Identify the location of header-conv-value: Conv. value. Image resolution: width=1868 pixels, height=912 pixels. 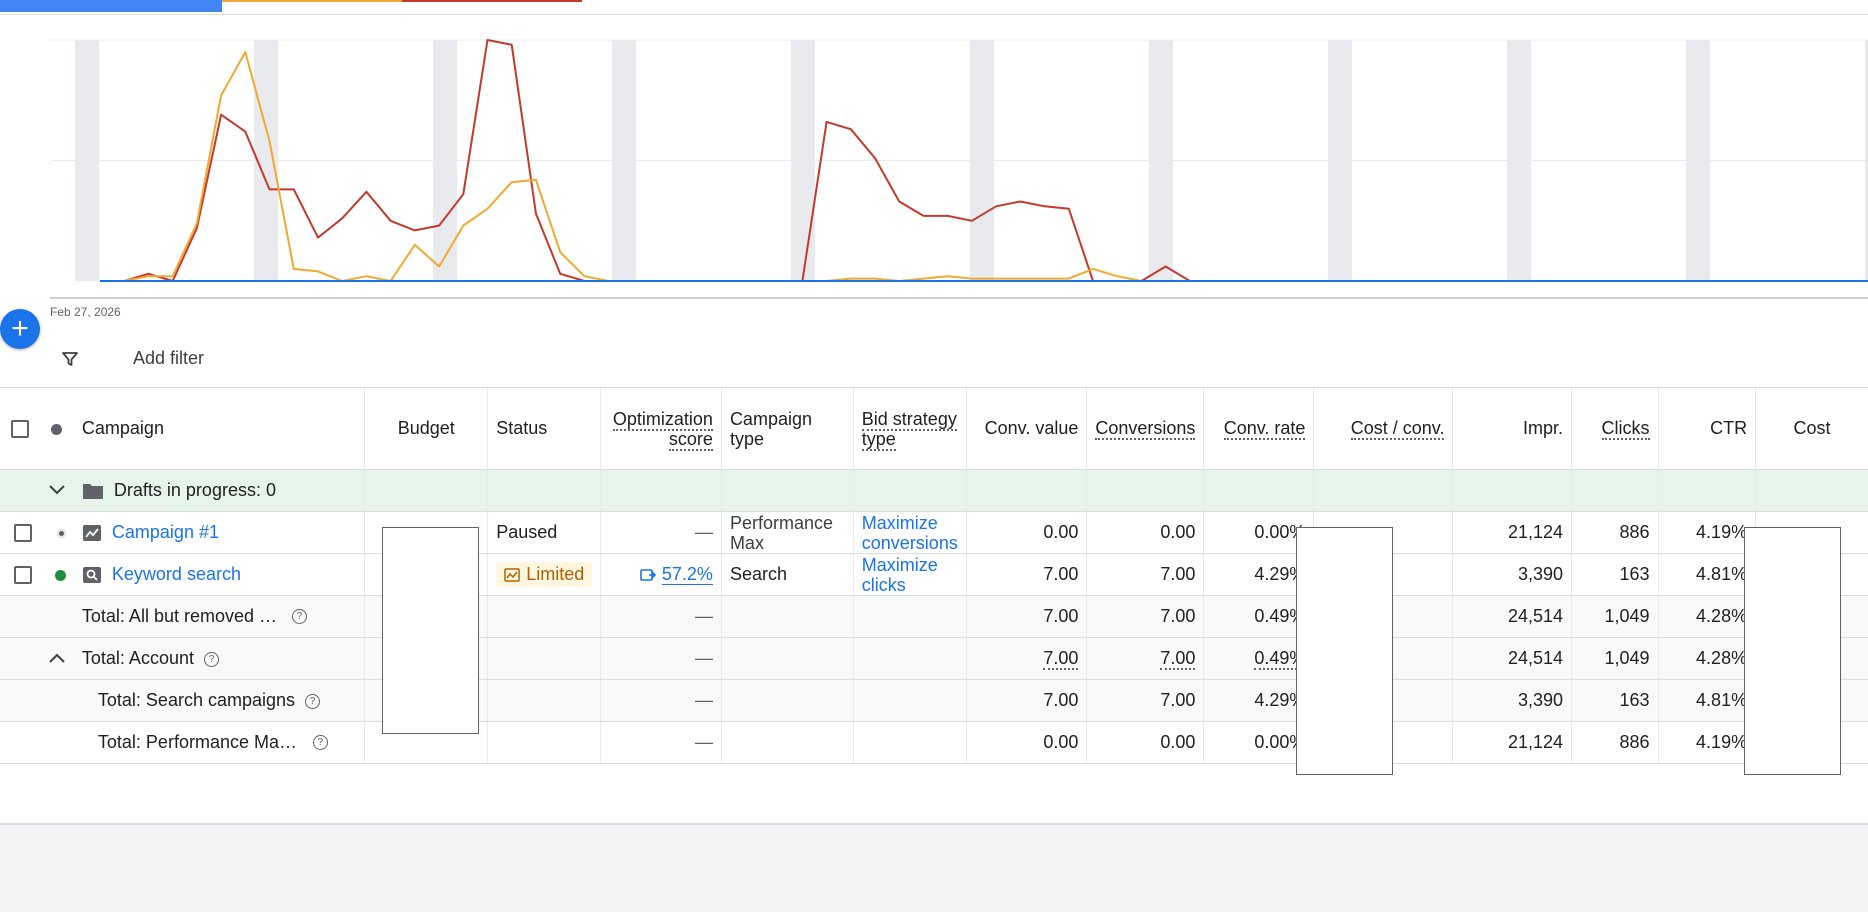
(1027, 429).